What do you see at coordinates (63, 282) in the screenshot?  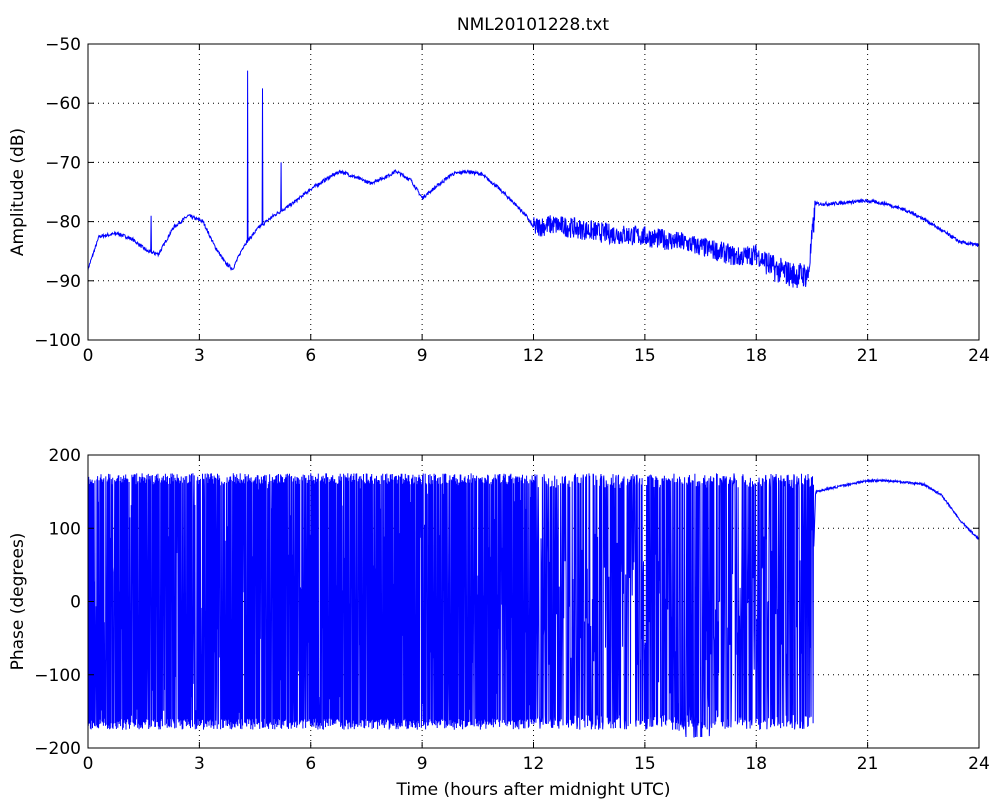 I see `y-tick-label: −90` at bounding box center [63, 282].